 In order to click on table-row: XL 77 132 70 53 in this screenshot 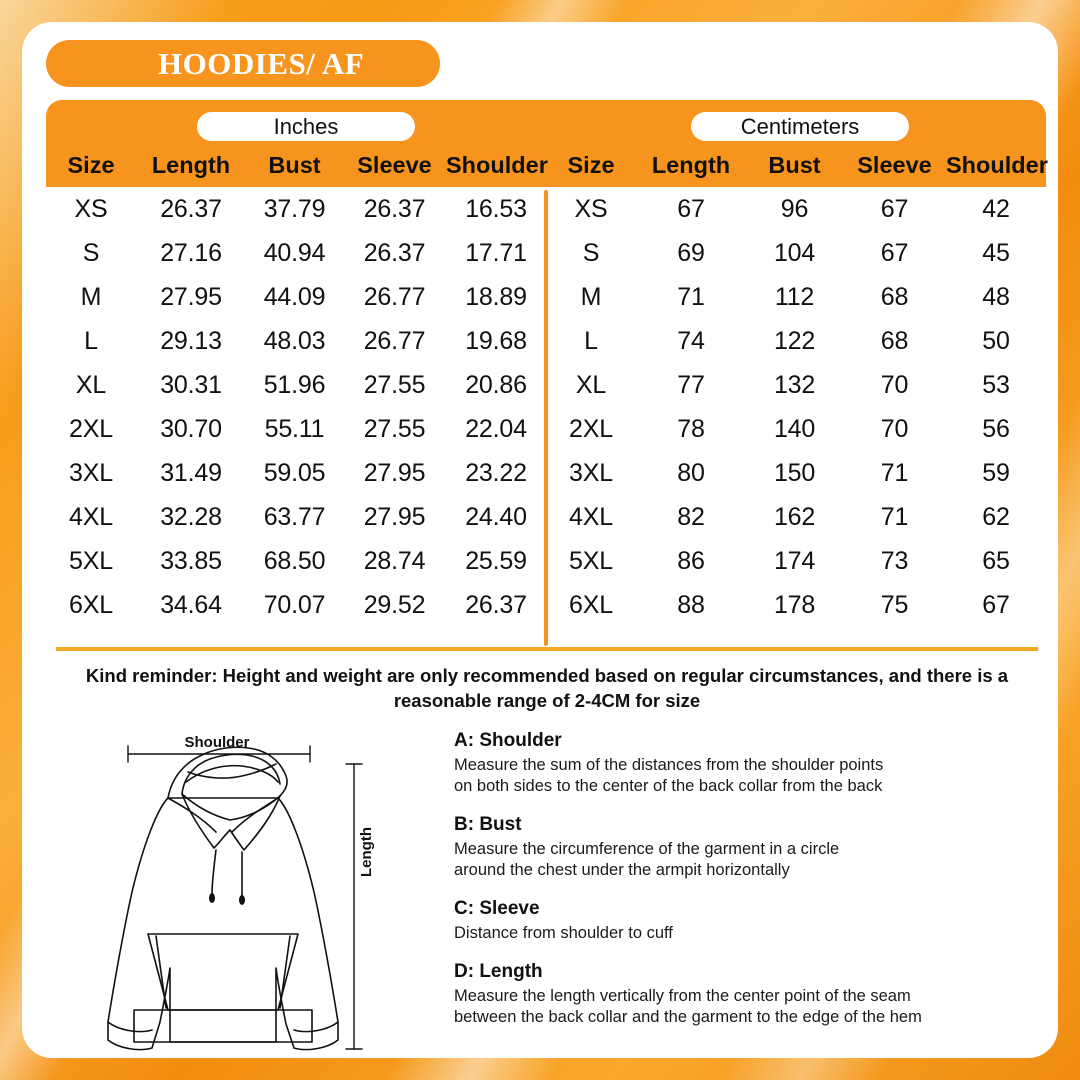, I will do `click(796, 385)`.